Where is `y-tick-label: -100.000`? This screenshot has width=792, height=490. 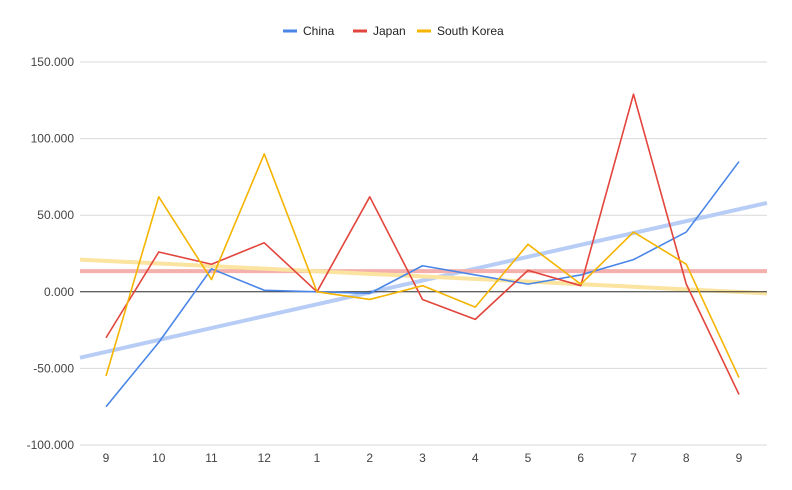 y-tick-label: -100.000 is located at coordinates (51, 445).